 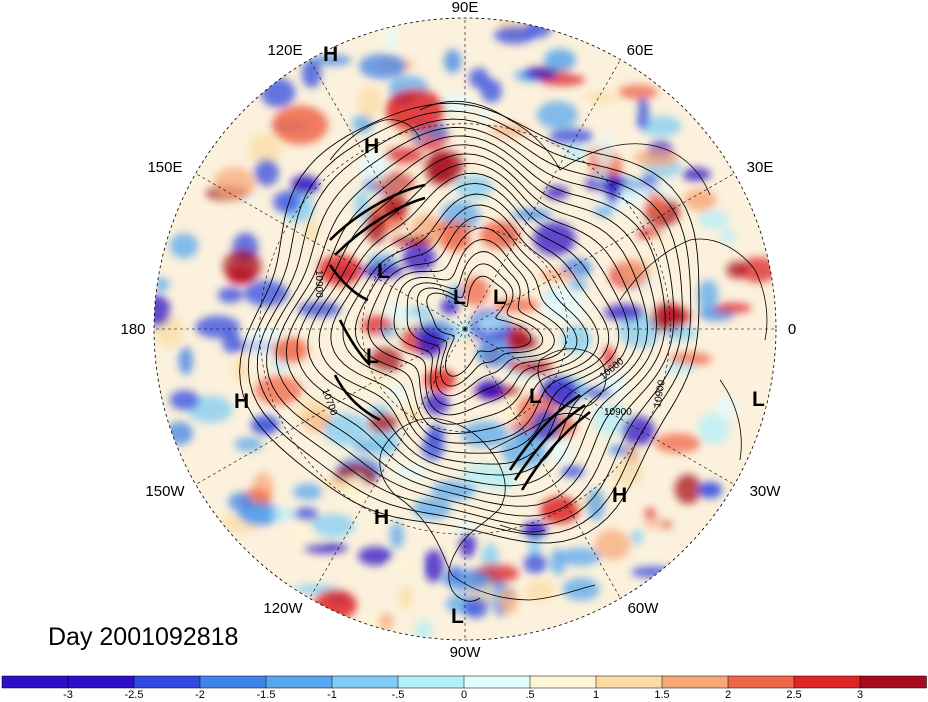 What do you see at coordinates (283, 608) in the screenshot?
I see `lon-label-120w: 120W` at bounding box center [283, 608].